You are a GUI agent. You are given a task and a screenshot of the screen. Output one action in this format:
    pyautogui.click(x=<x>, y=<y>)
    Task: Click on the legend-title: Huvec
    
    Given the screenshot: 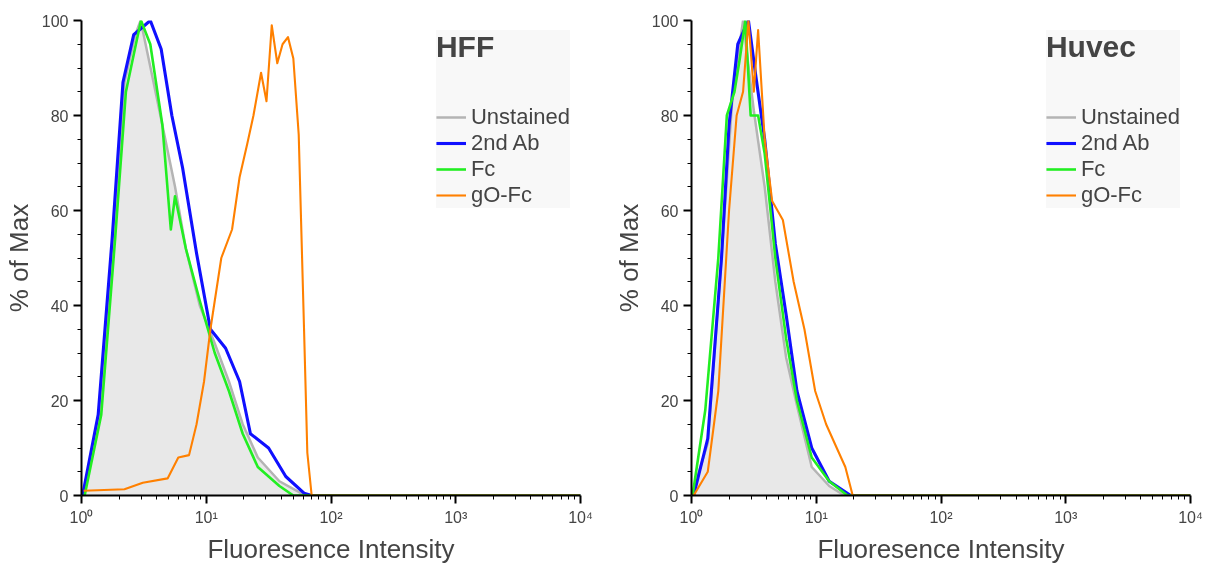 What is the action you would take?
    pyautogui.click(x=1091, y=47)
    